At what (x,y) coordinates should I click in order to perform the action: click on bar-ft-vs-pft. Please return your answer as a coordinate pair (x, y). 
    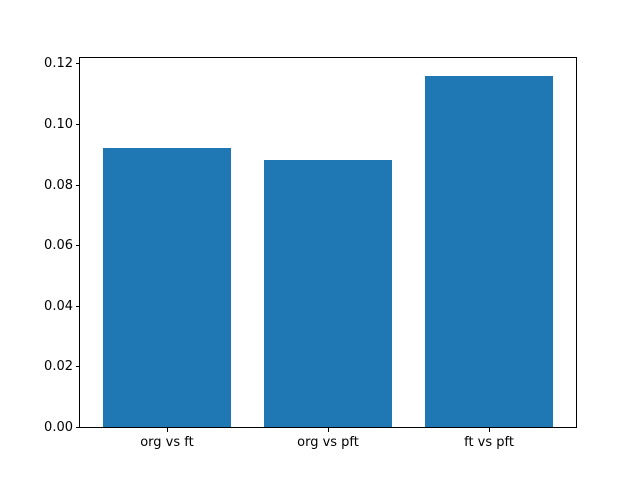
    Looking at the image, I should click on (489, 251).